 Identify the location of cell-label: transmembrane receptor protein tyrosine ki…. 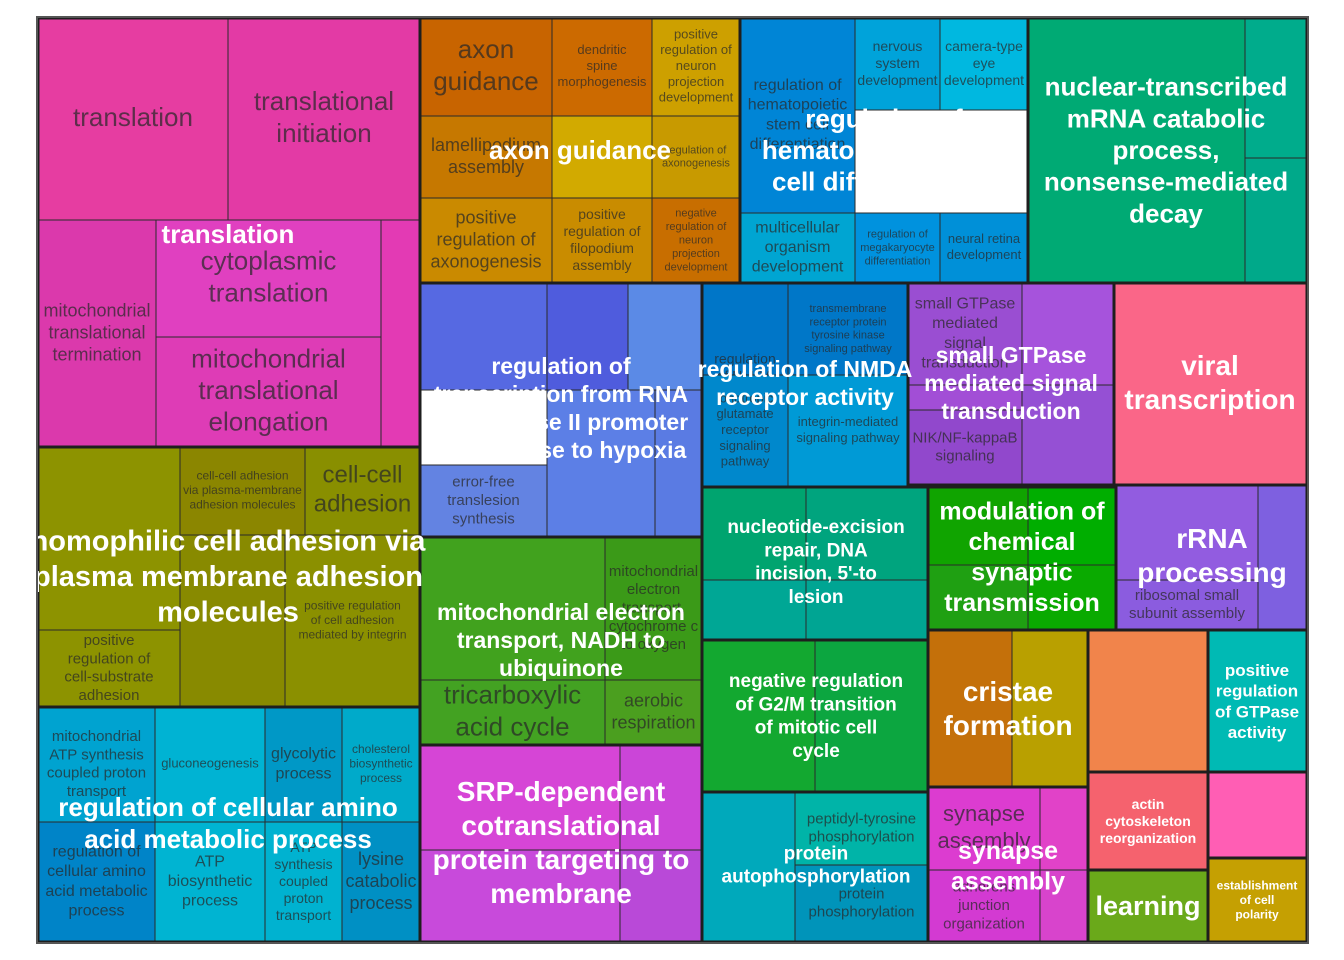
(848, 329).